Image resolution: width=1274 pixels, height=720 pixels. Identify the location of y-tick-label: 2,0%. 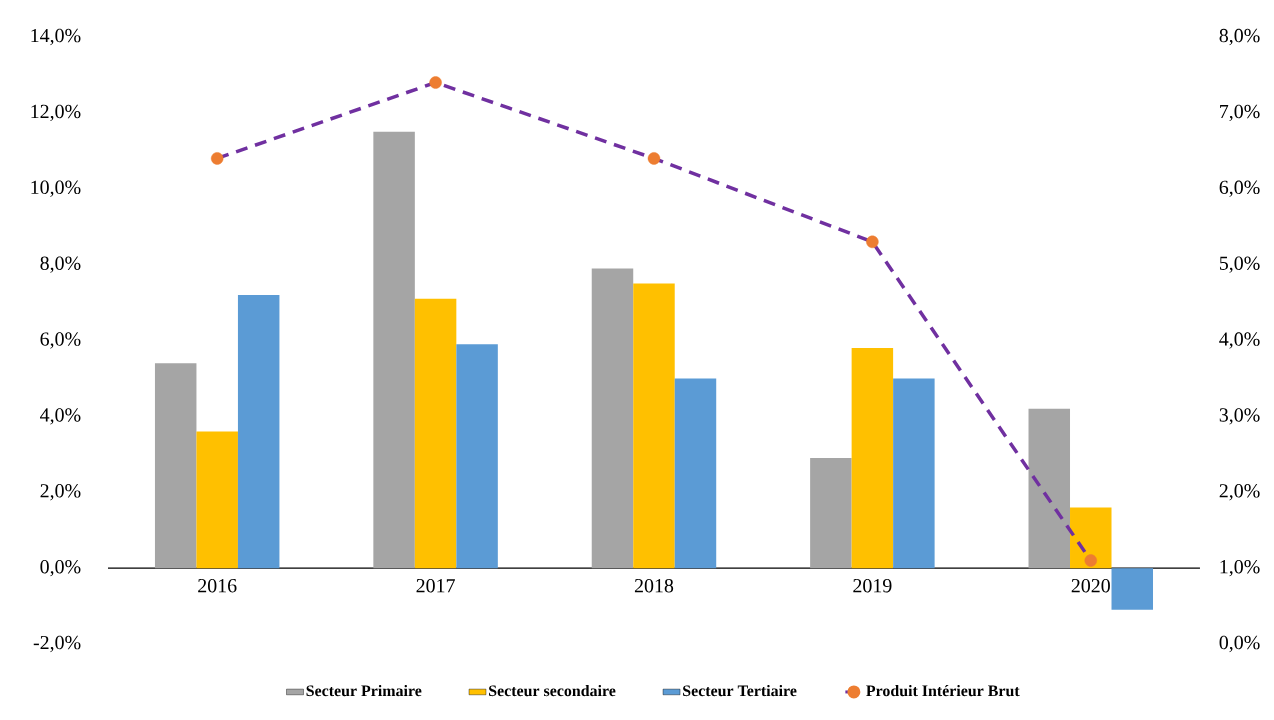
(60, 492).